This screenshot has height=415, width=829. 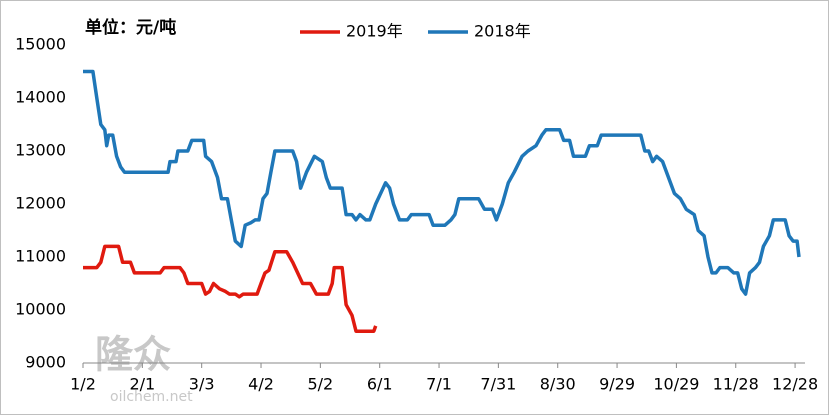 What do you see at coordinates (83, 384) in the screenshot?
I see `x-tick-label: 1/2` at bounding box center [83, 384].